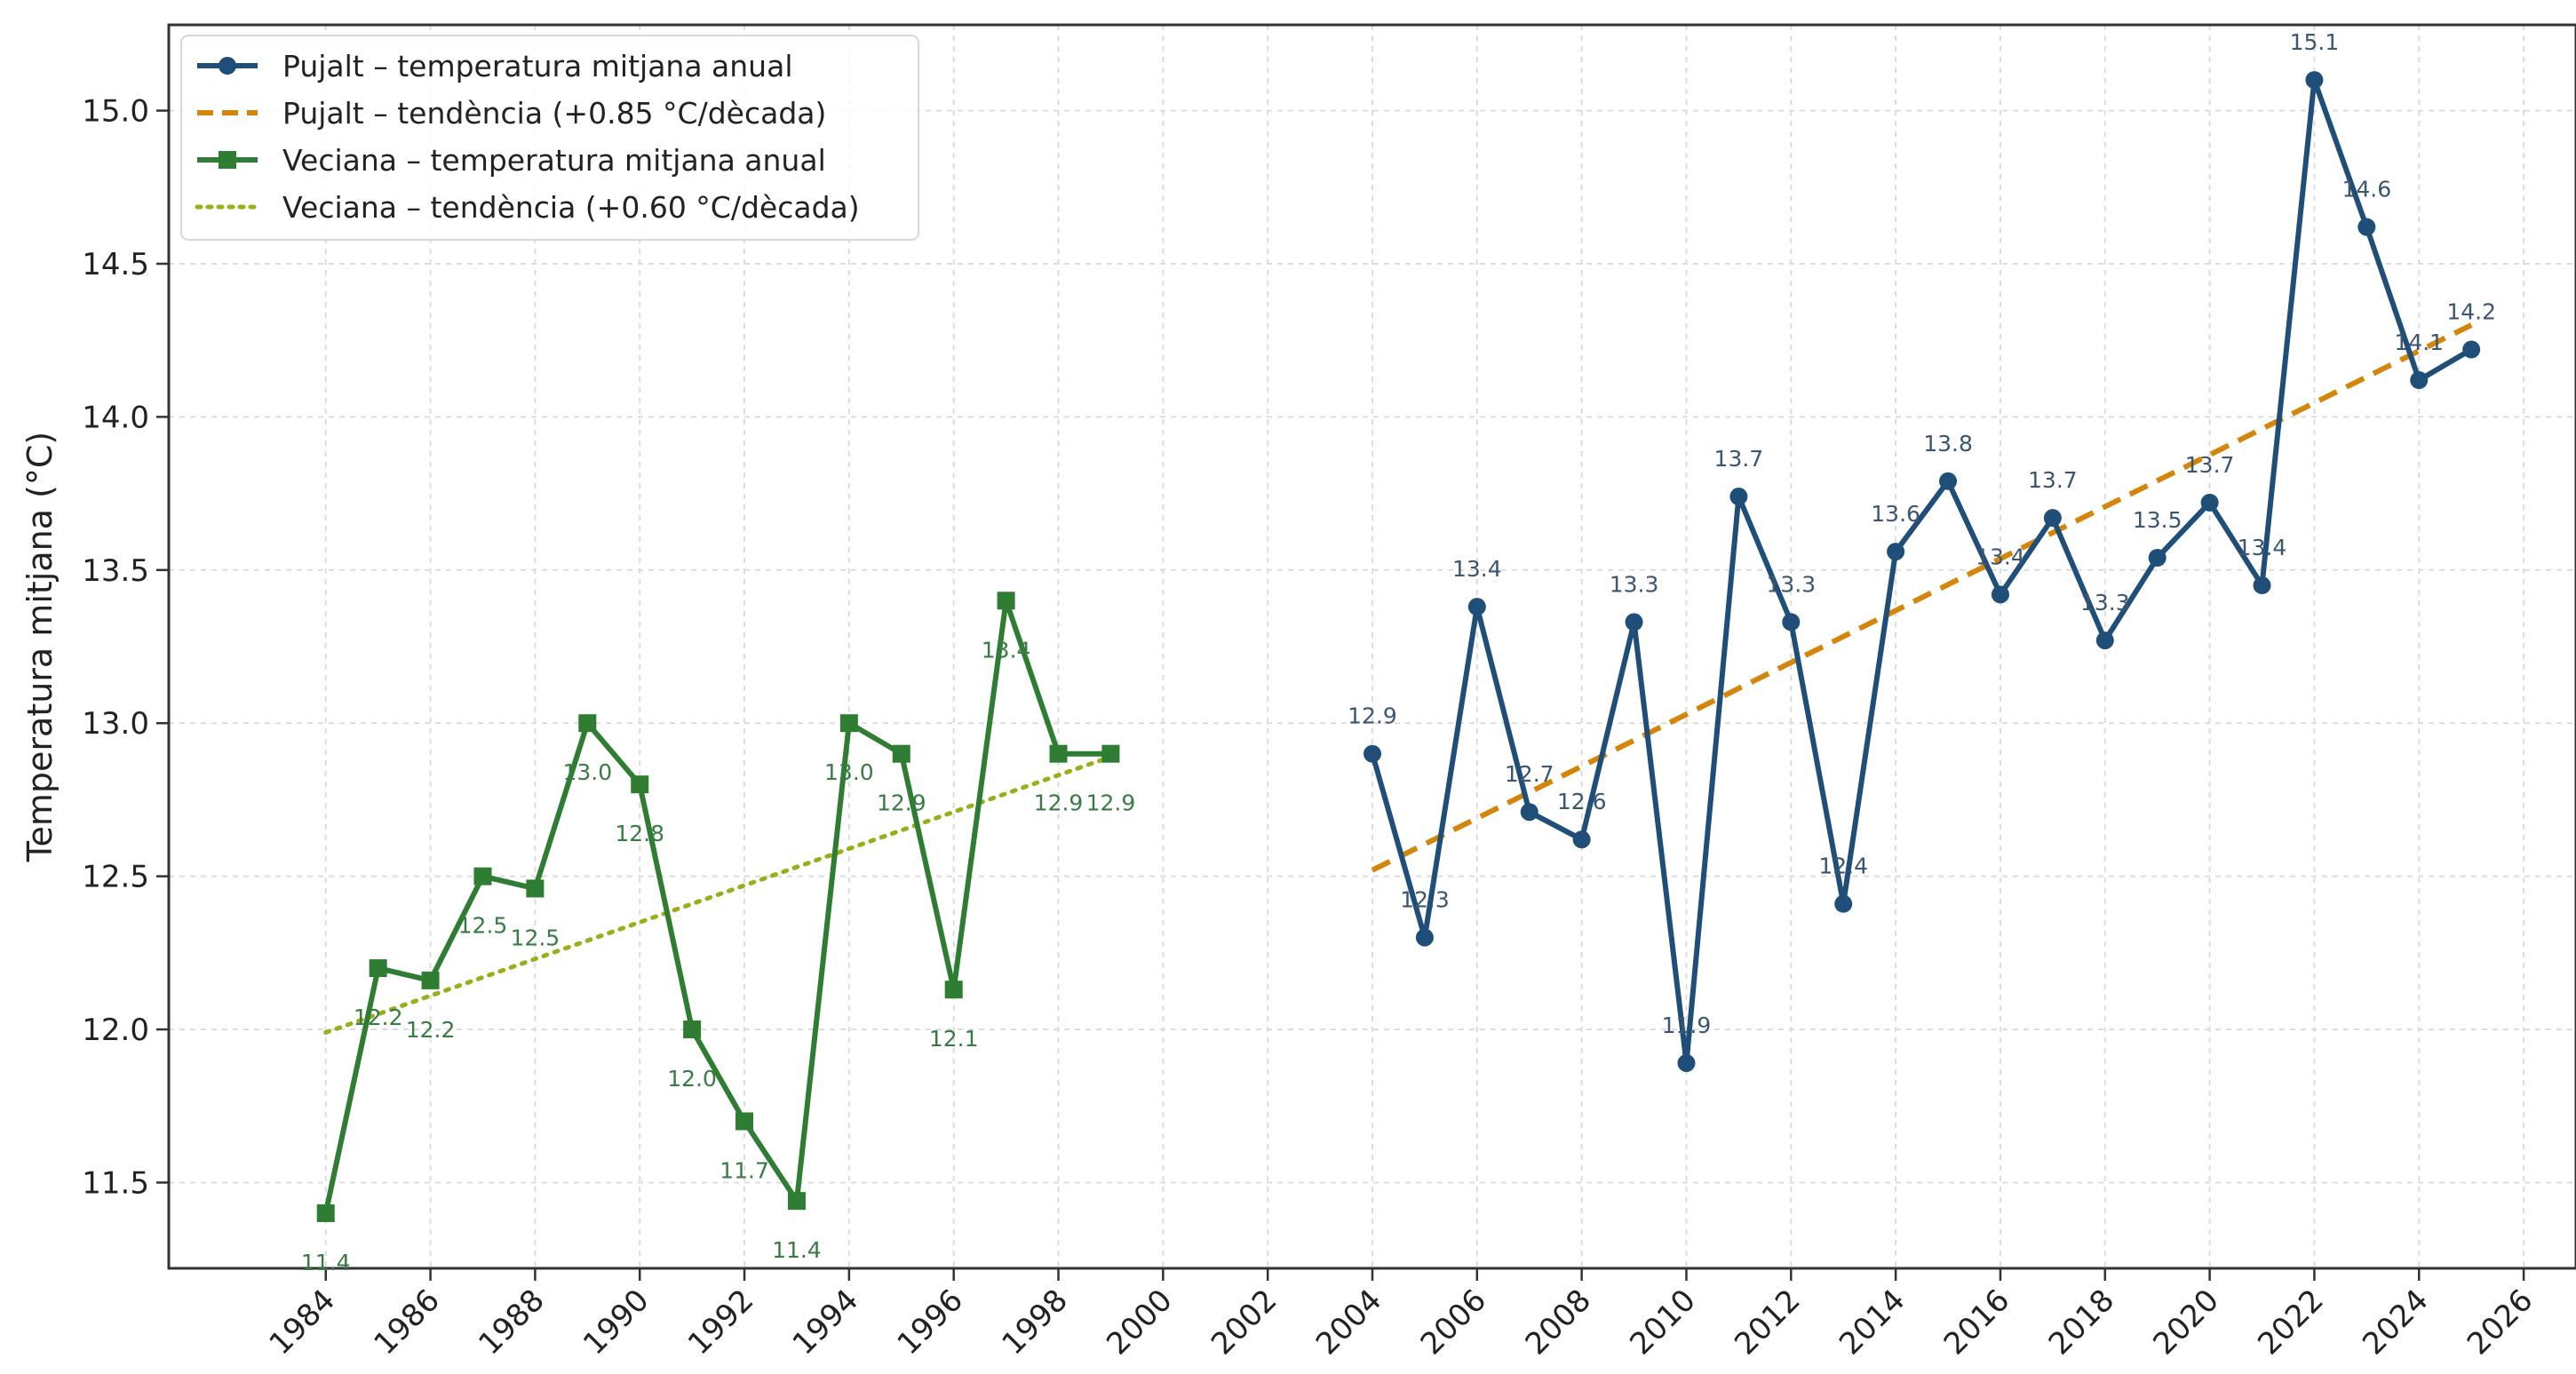 The height and width of the screenshot is (1374, 2576). I want to click on pujalt-data-label: 14.6, so click(2367, 190).